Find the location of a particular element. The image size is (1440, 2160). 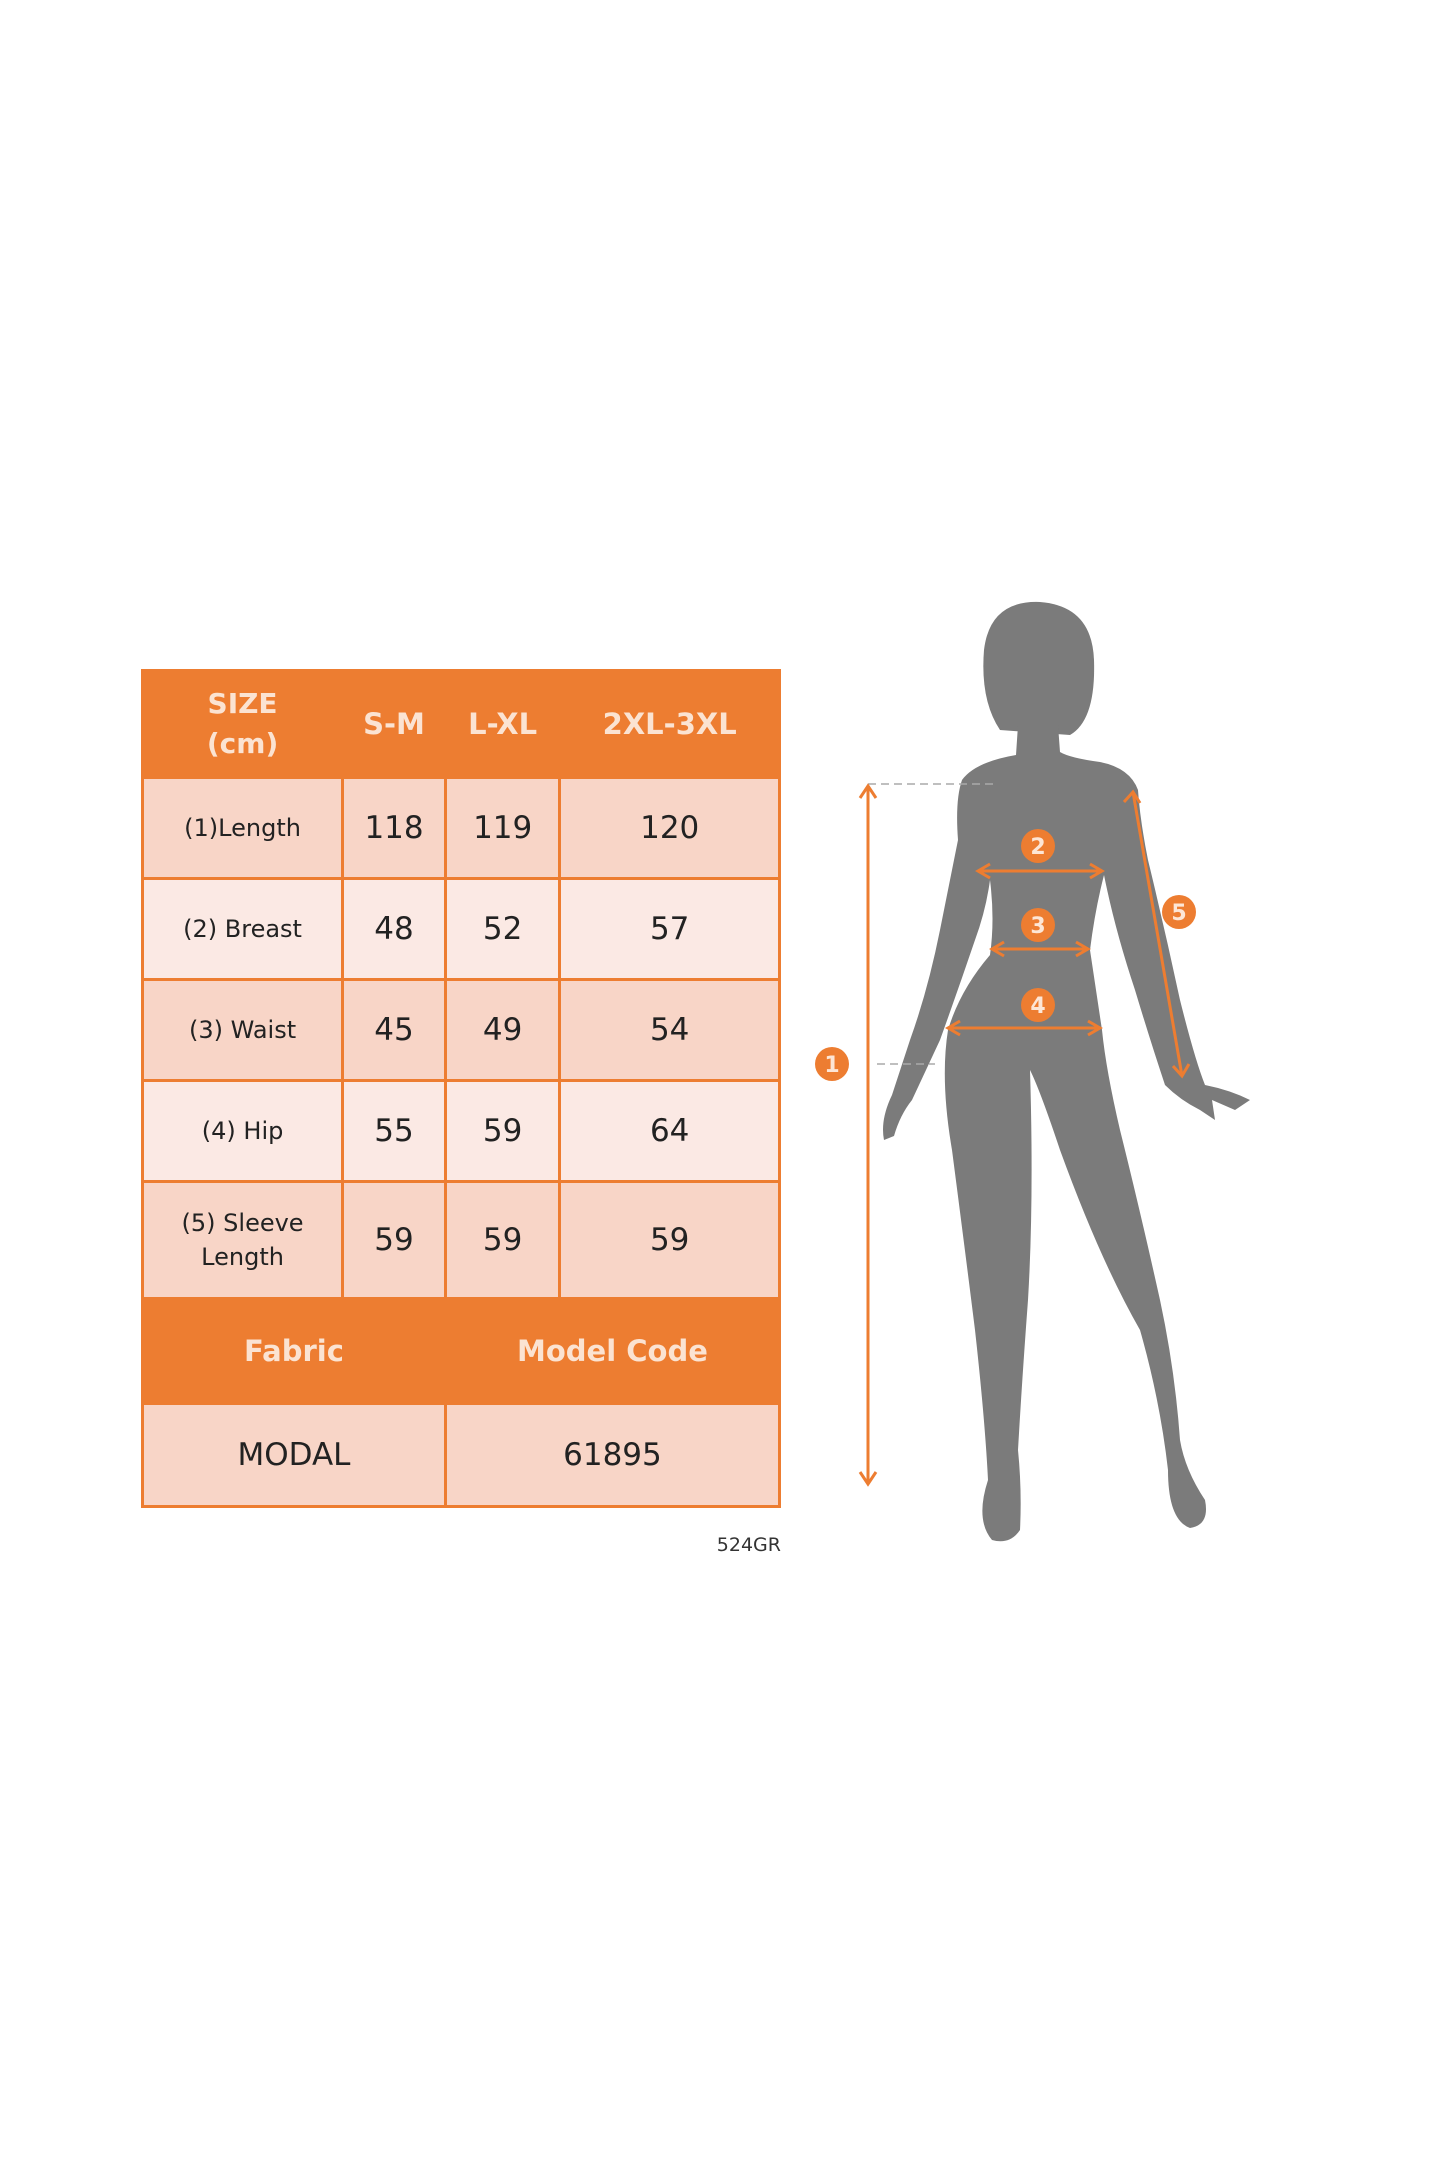

badge-4: 4 is located at coordinates (1038, 1005).